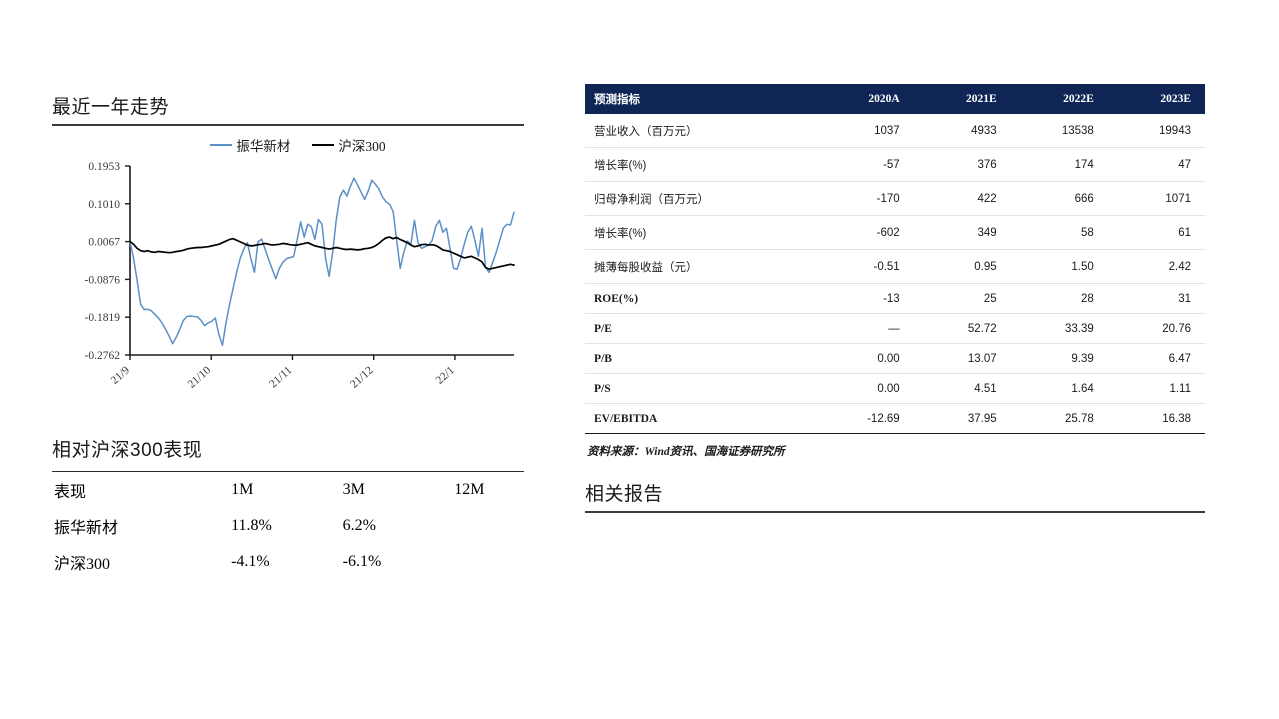 This screenshot has height=719, width=1279. Describe the element at coordinates (86, 528) in the screenshot. I see `perf-row-label: 振华新材` at that location.